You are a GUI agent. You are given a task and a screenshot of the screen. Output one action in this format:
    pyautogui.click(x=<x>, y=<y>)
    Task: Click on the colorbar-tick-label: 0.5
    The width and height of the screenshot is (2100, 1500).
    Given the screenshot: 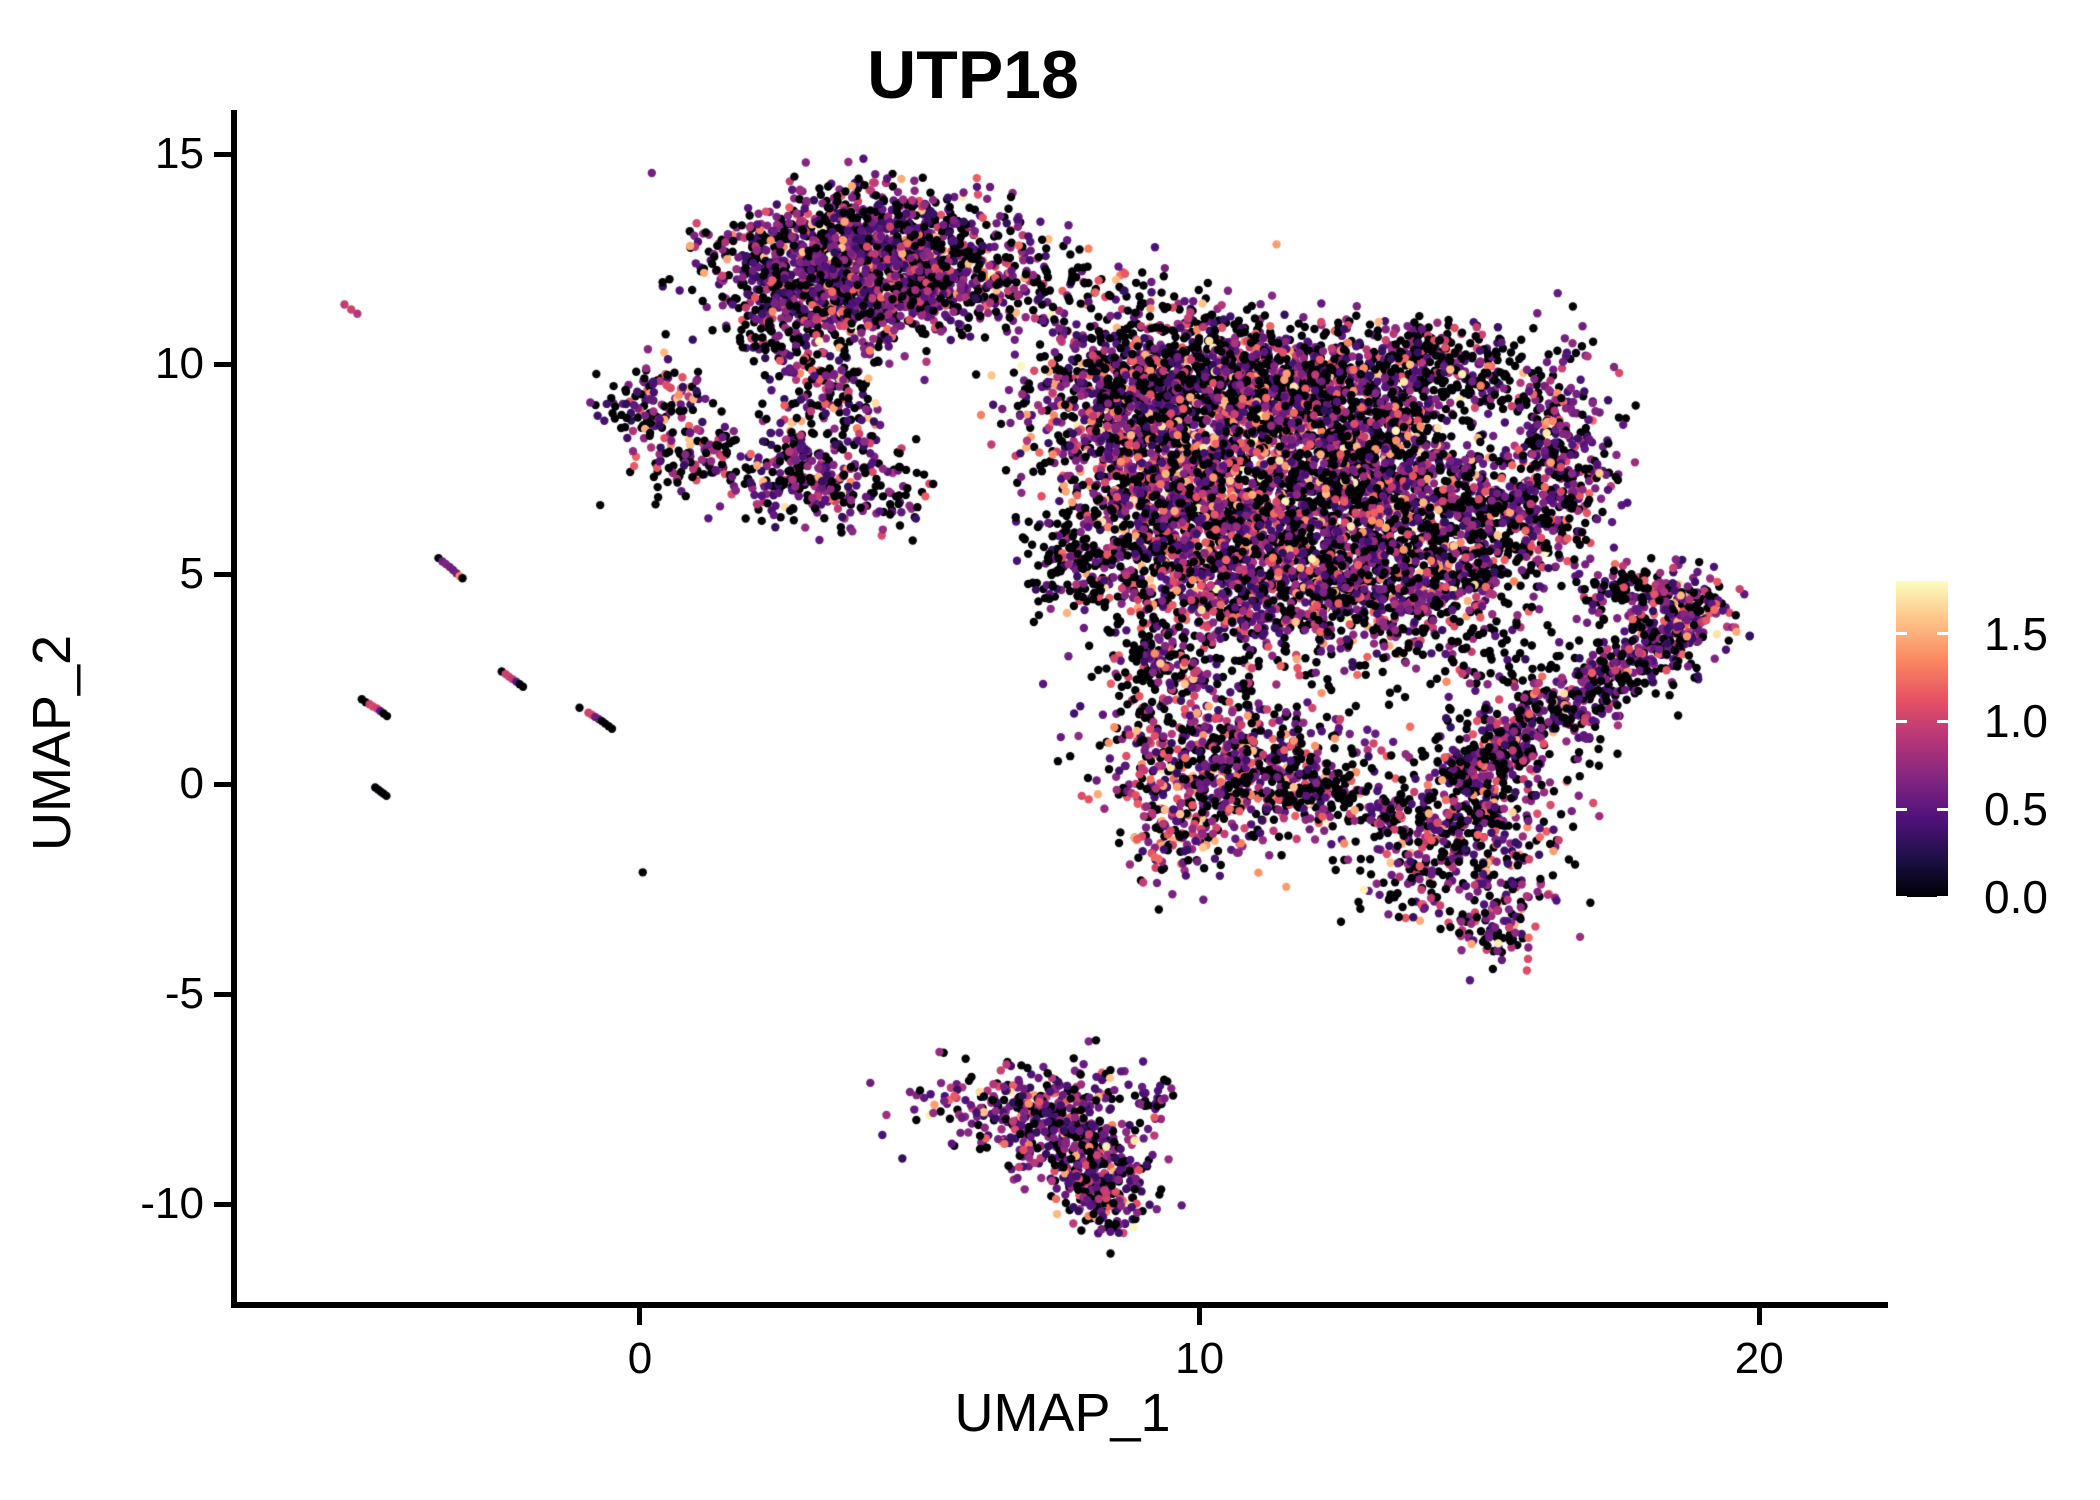 What is the action you would take?
    pyautogui.click(x=2016, y=809)
    